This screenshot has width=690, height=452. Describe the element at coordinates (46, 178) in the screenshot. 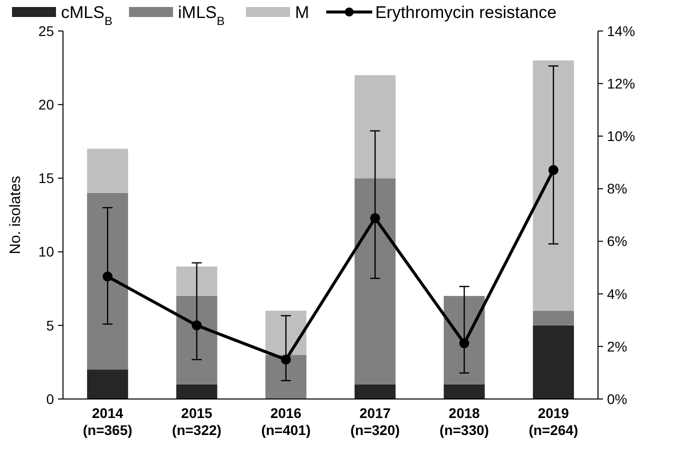

I see `y-tick-label: 15` at that location.